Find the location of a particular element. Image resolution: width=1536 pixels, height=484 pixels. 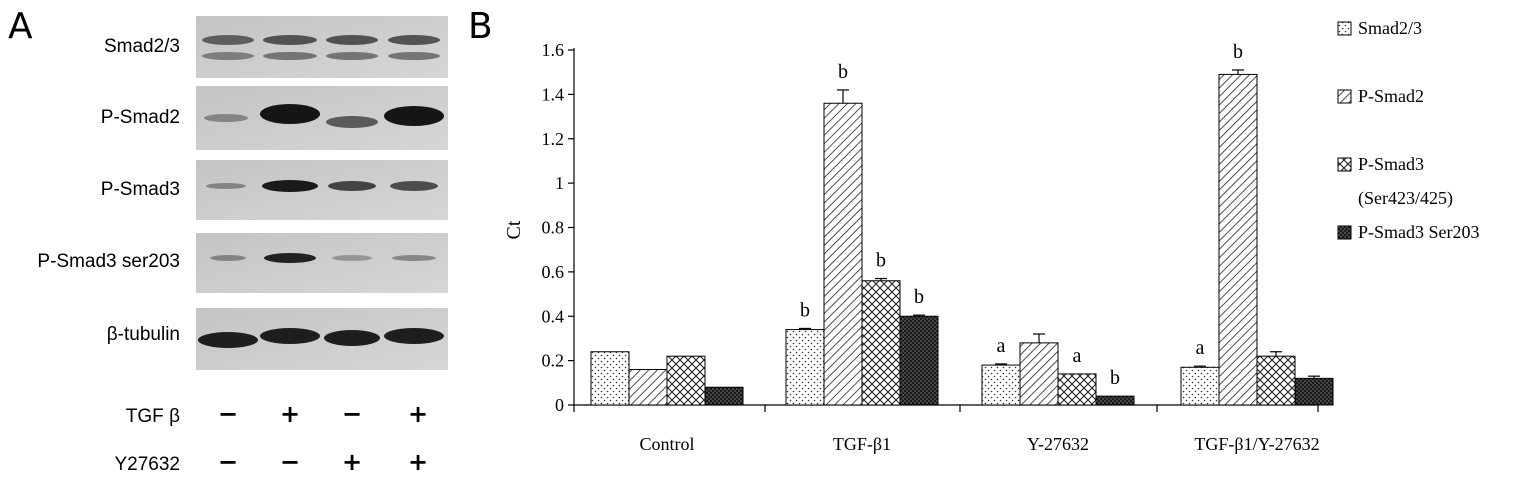

tgf-sign-lane1: − is located at coordinates (228, 414).